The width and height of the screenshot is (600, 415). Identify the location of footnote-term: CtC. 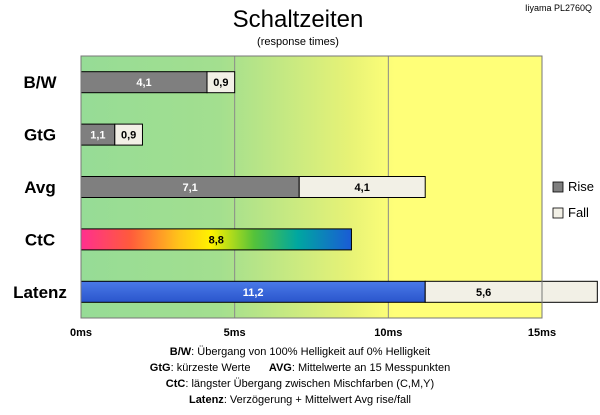
(176, 384).